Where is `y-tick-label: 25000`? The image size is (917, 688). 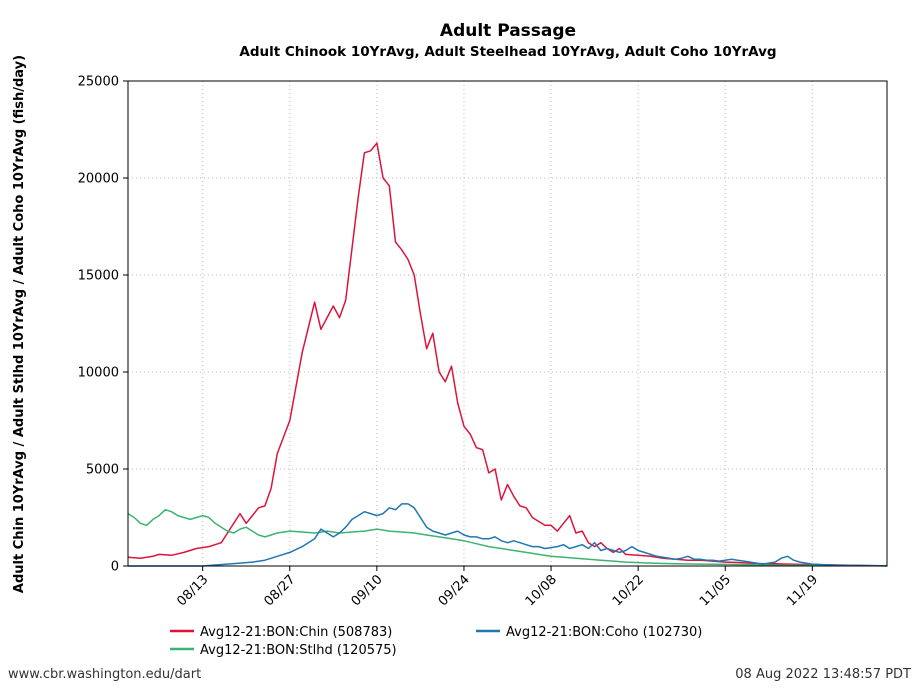 y-tick-label: 25000 is located at coordinates (98, 82).